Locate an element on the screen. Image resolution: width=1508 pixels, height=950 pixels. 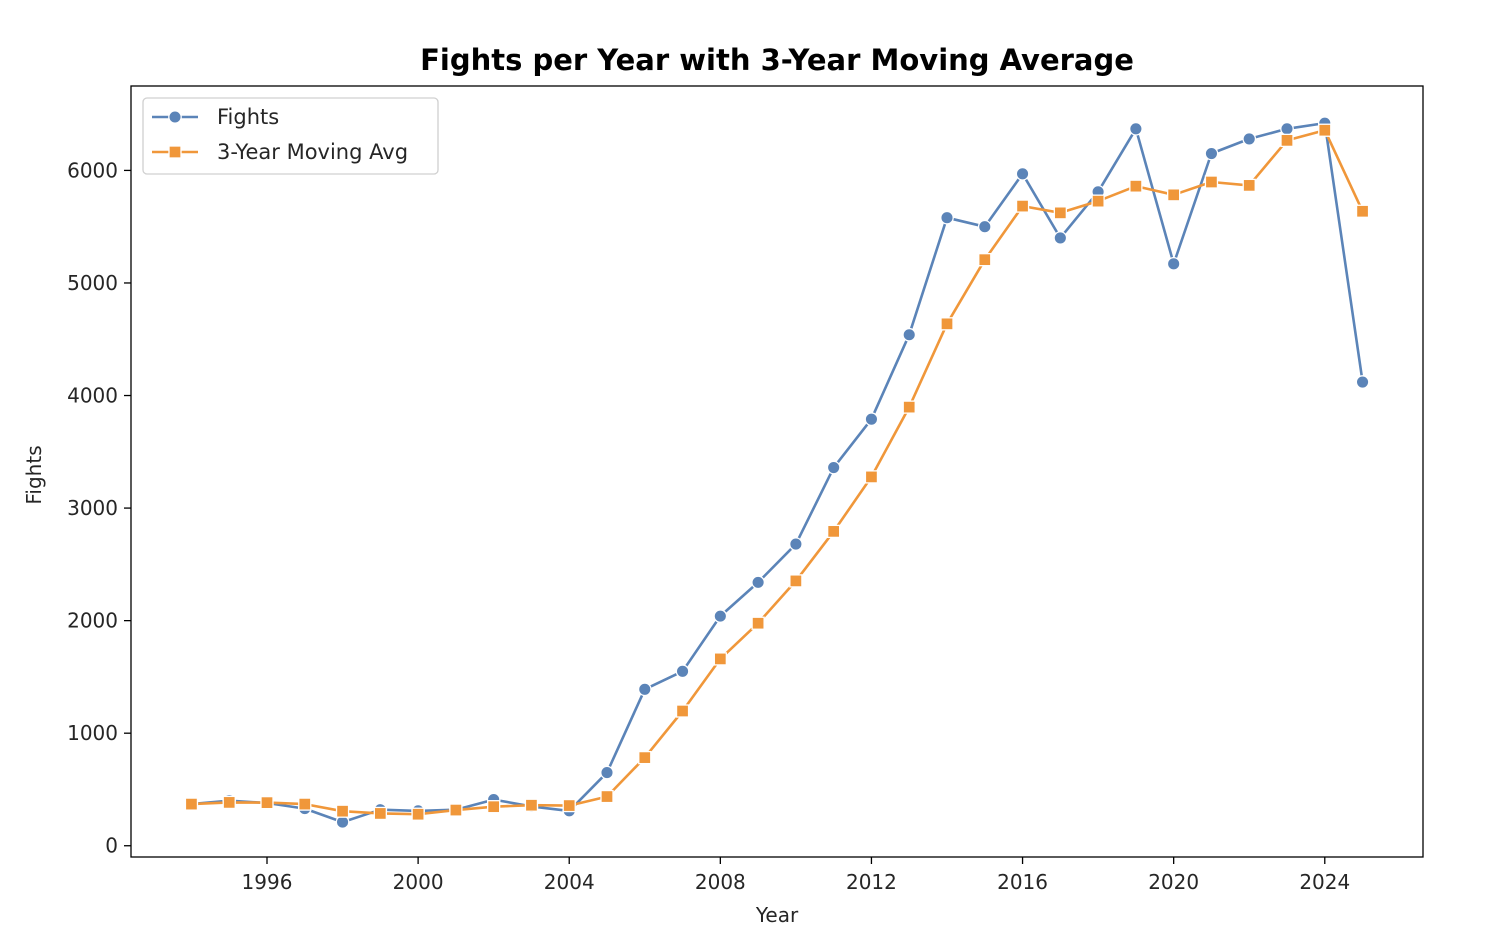
y-tick-label: 5000 is located at coordinates (92, 283).